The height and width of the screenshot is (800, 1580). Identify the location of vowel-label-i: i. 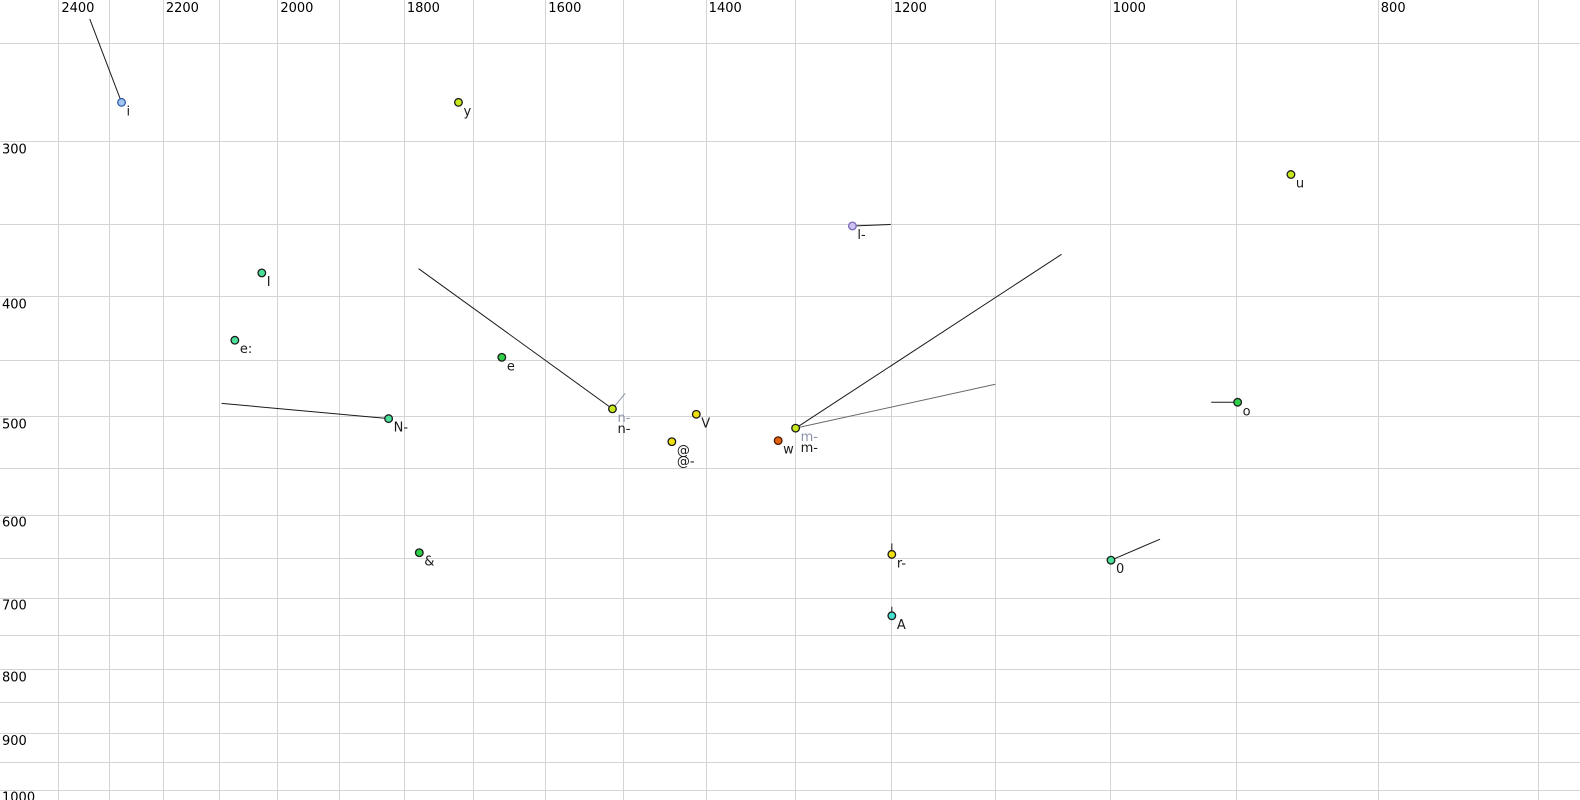
(129, 111).